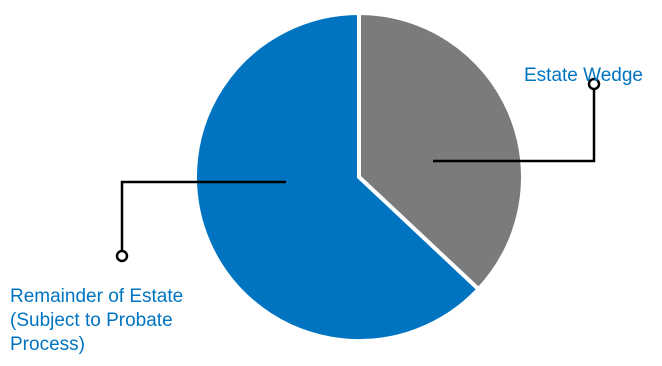 This screenshot has height=366, width=662. I want to click on remainder-label-line-3: Process), so click(47, 344).